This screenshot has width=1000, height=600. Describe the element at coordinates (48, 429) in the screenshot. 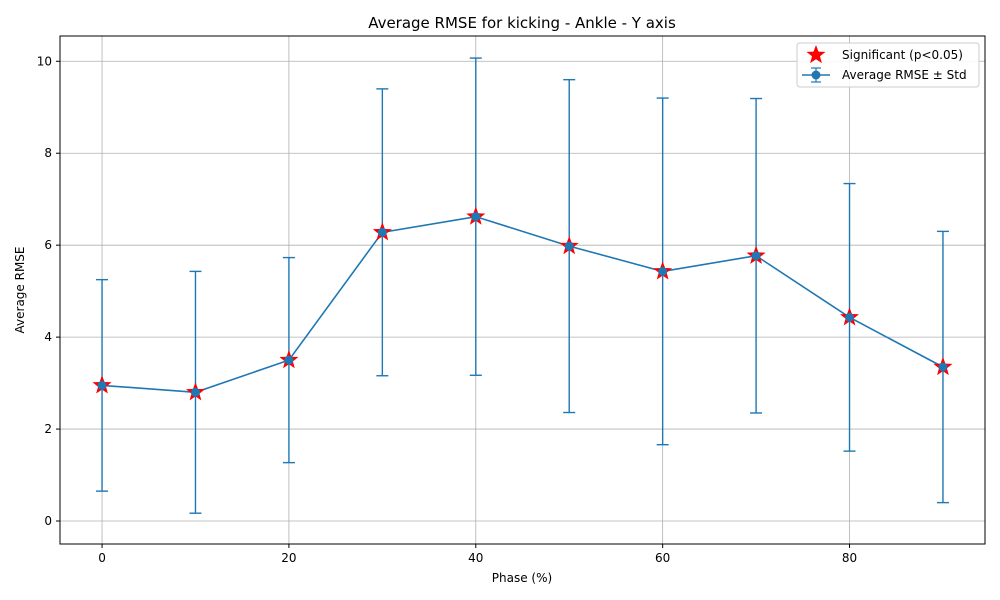

I see `y-tick-label: 2` at that location.